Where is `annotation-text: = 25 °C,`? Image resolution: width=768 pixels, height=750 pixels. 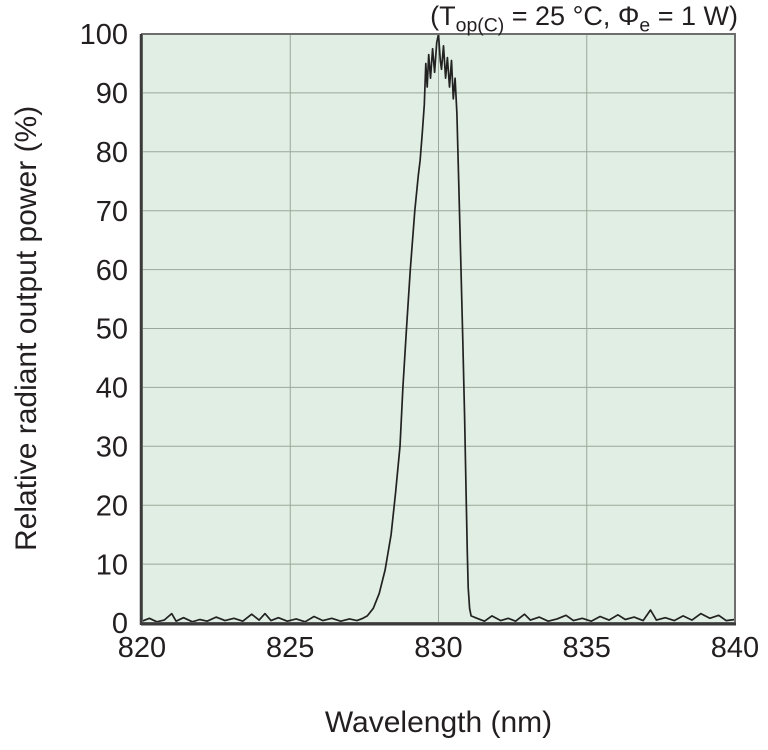
annotation-text: = 25 °C, is located at coordinates (561, 16).